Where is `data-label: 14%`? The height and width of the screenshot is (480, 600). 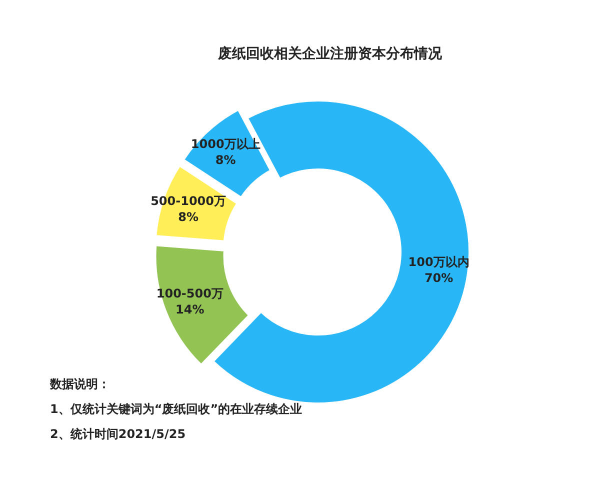
data-label: 14% is located at coordinates (190, 309).